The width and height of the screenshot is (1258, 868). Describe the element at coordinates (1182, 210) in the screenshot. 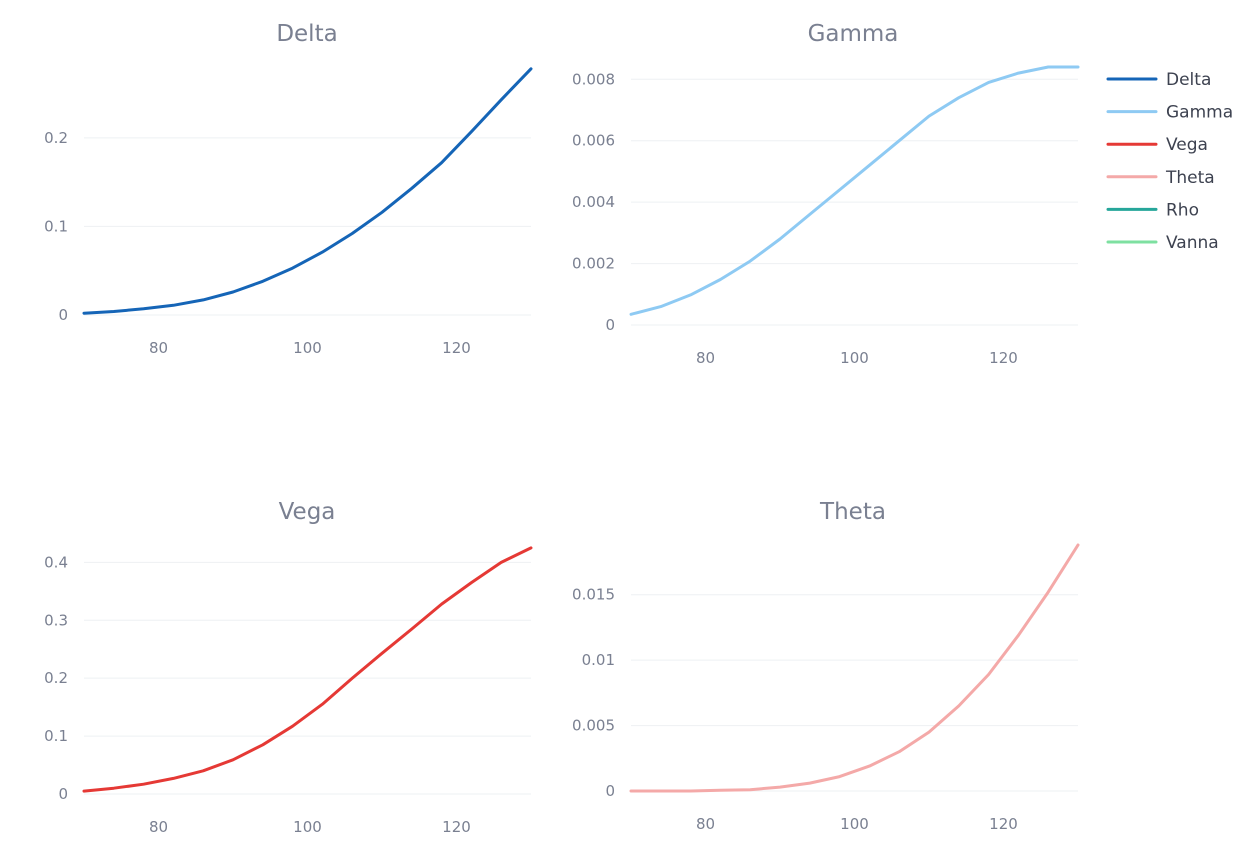

I see `legend-label: Rho` at that location.